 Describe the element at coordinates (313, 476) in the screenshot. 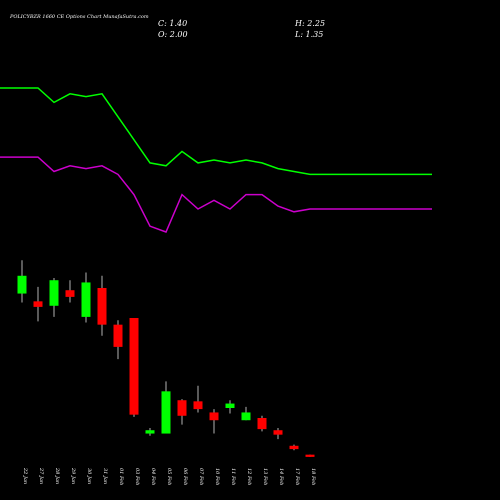

I see `x-tick-label: 18 Feb` at that location.